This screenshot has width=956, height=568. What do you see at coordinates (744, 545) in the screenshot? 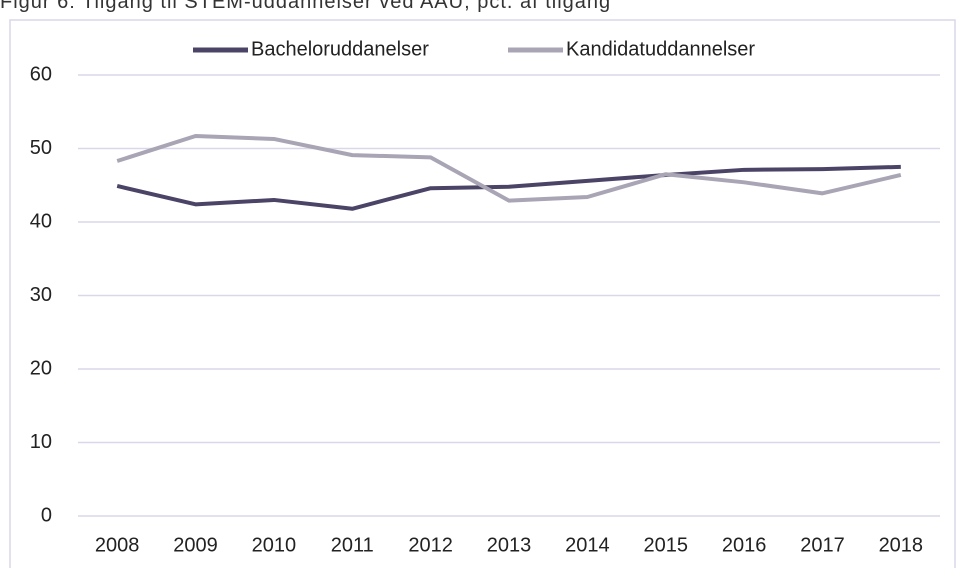
I see `x-tick-label: 2016` at bounding box center [744, 545].